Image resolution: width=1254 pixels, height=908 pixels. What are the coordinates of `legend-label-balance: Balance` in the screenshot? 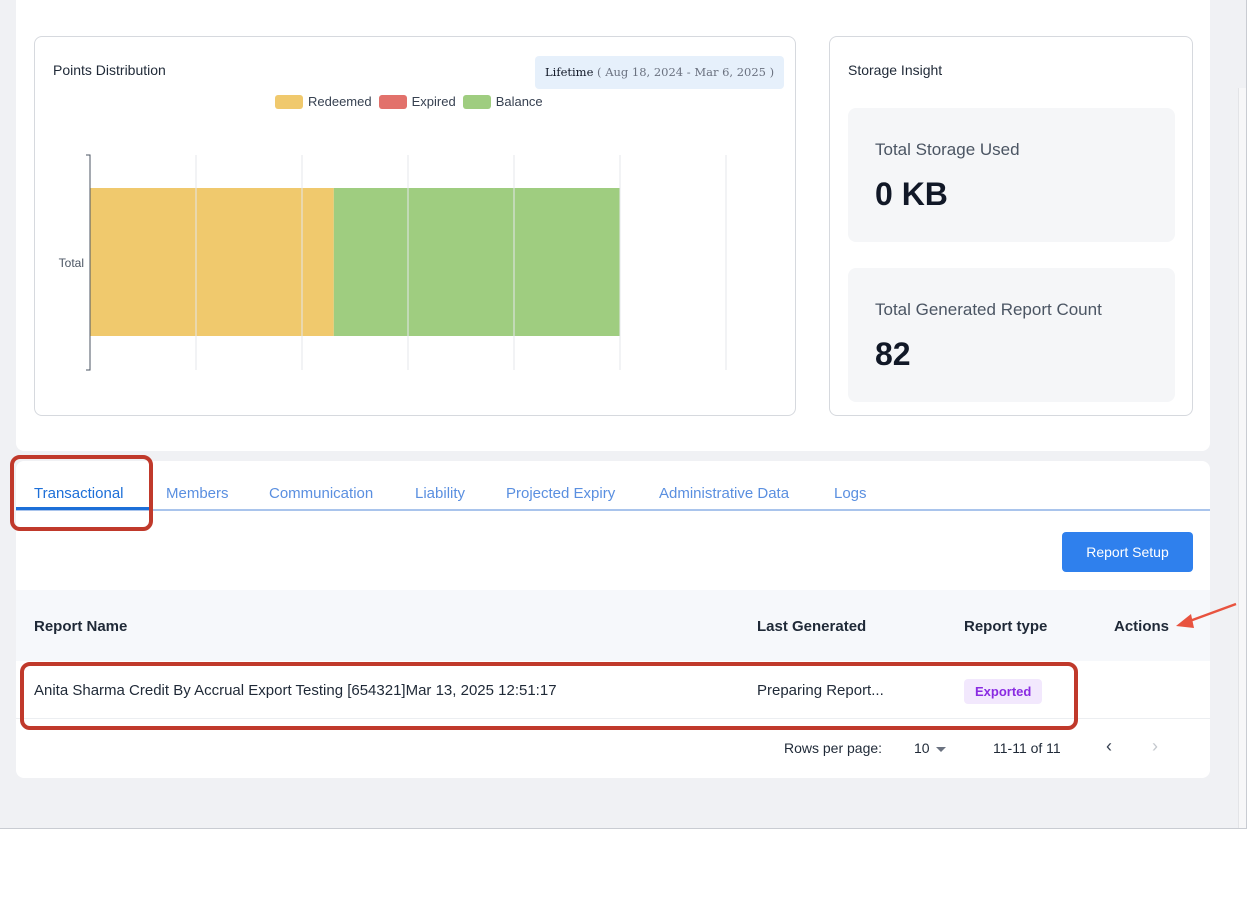 It's located at (519, 101).